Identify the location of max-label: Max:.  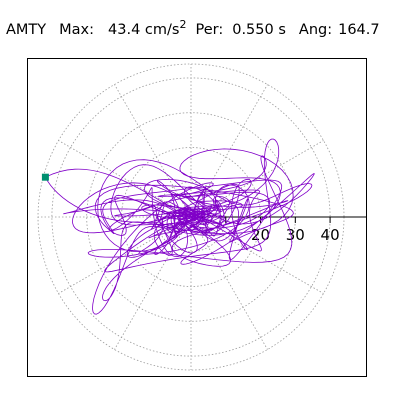
(77, 30).